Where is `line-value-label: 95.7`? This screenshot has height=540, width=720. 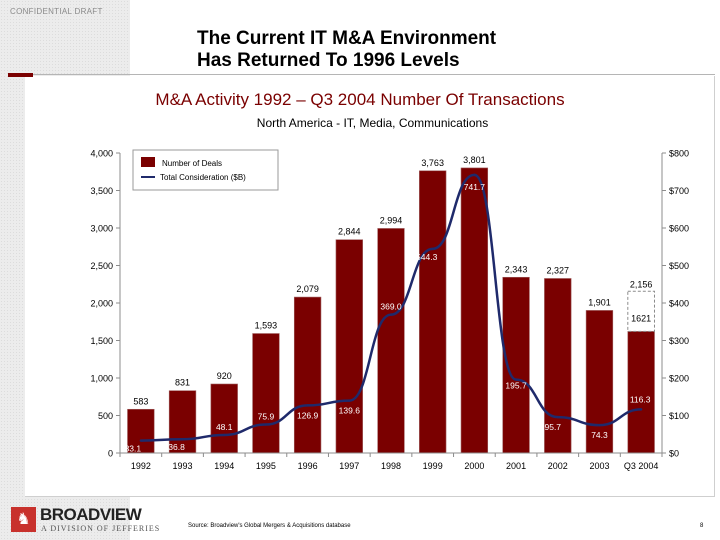 line-value-label: 95.7 is located at coordinates (552, 427).